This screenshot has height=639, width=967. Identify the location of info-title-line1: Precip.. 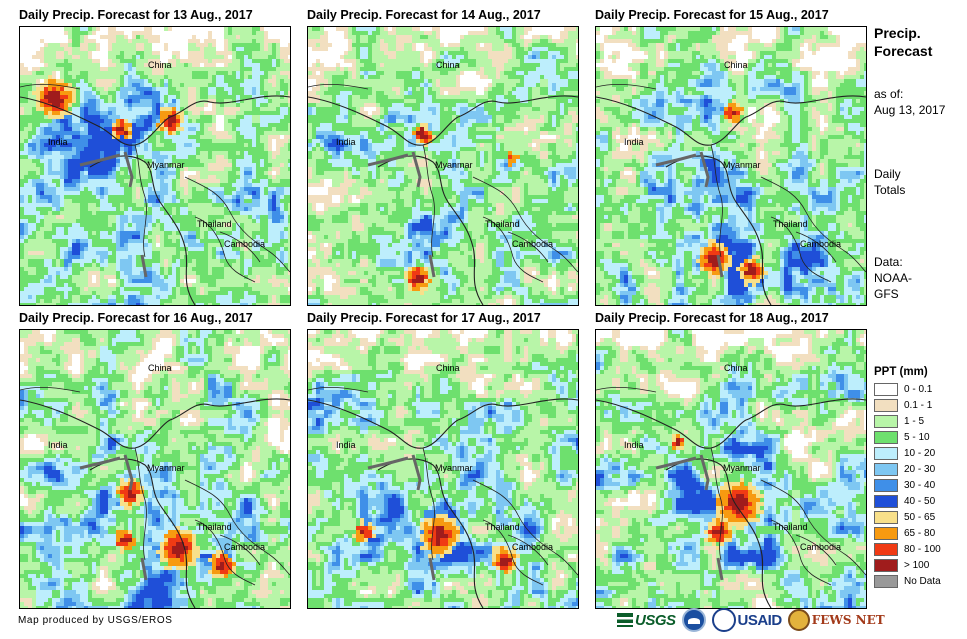
(903, 33).